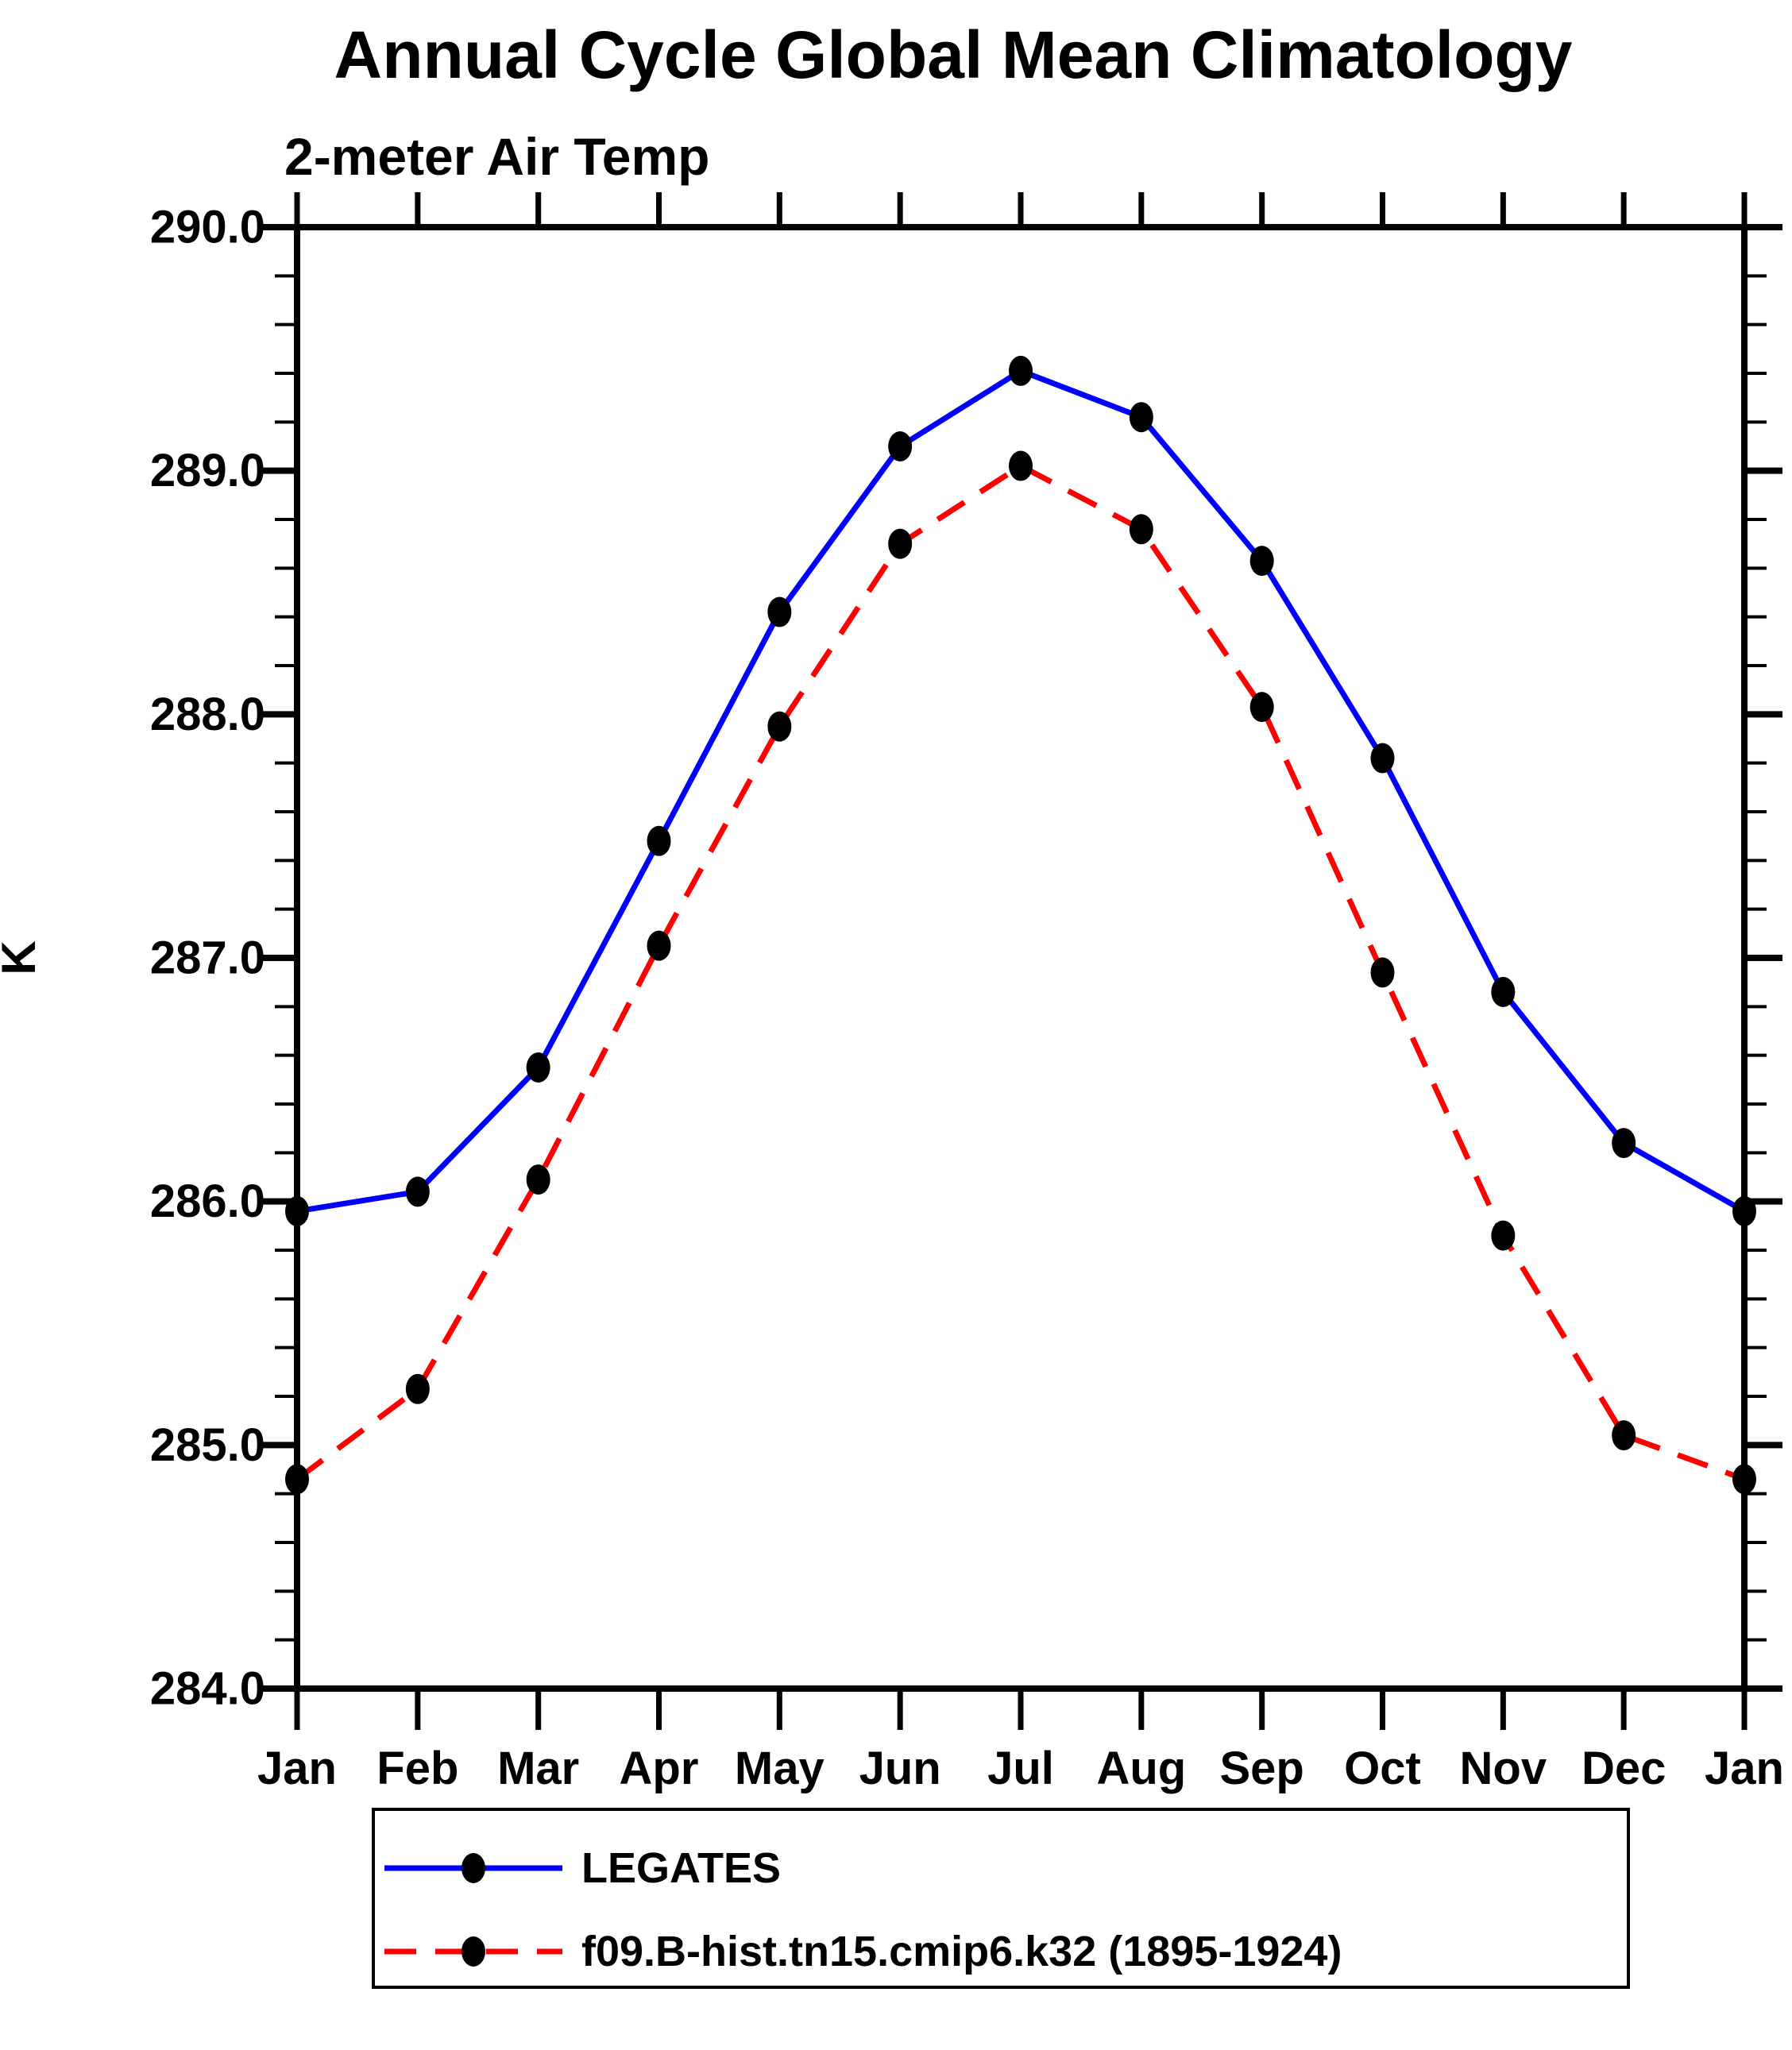 The height and width of the screenshot is (2050, 1792). I want to click on legend-label-0: LEGATES, so click(681, 1868).